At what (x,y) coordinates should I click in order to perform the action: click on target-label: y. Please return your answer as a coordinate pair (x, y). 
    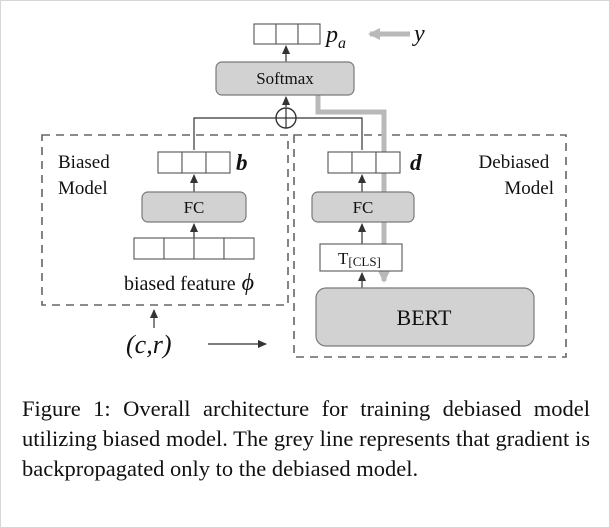
    Looking at the image, I should click on (418, 34).